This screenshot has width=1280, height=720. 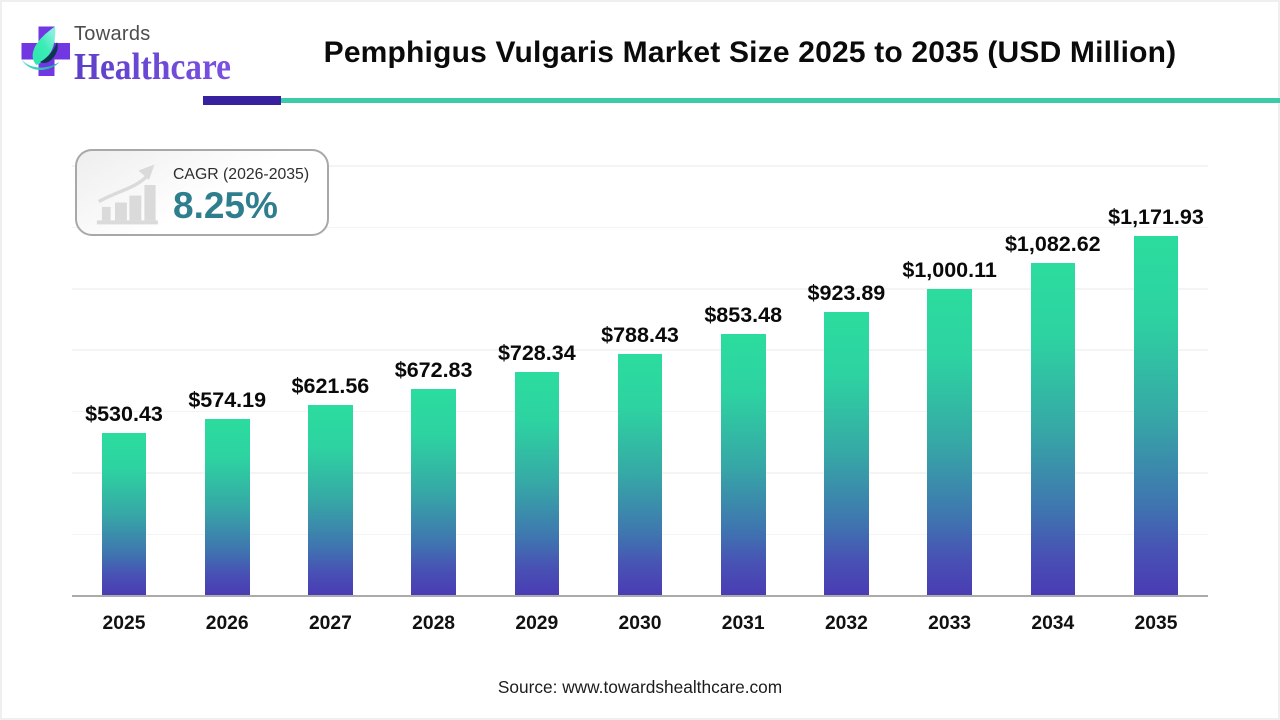 What do you see at coordinates (112, 34) in the screenshot?
I see `svg-text: Towards` at bounding box center [112, 34].